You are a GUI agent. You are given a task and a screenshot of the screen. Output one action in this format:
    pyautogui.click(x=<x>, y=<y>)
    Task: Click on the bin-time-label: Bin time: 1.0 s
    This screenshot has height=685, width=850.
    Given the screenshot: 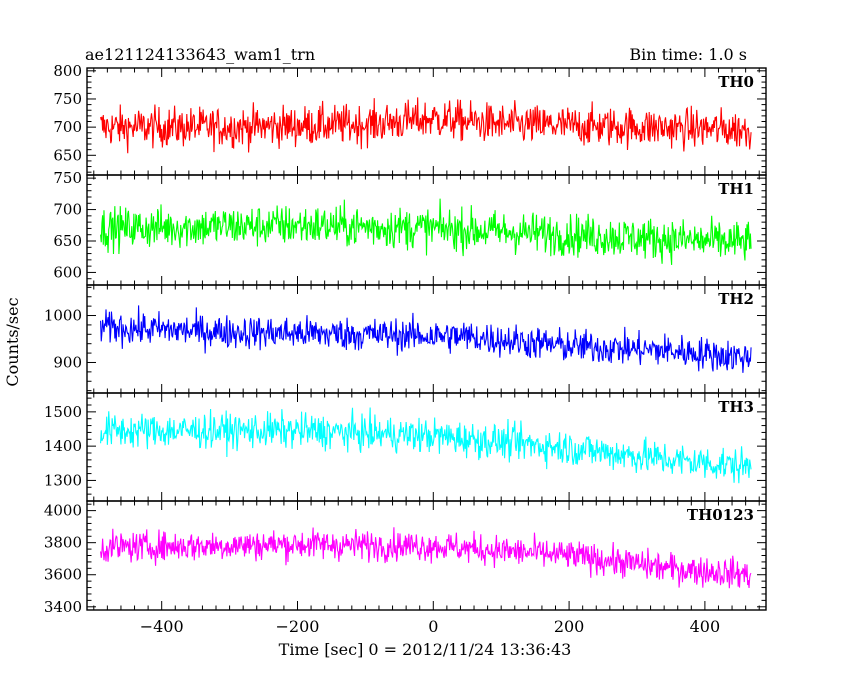 What is the action you would take?
    pyautogui.click(x=688, y=54)
    